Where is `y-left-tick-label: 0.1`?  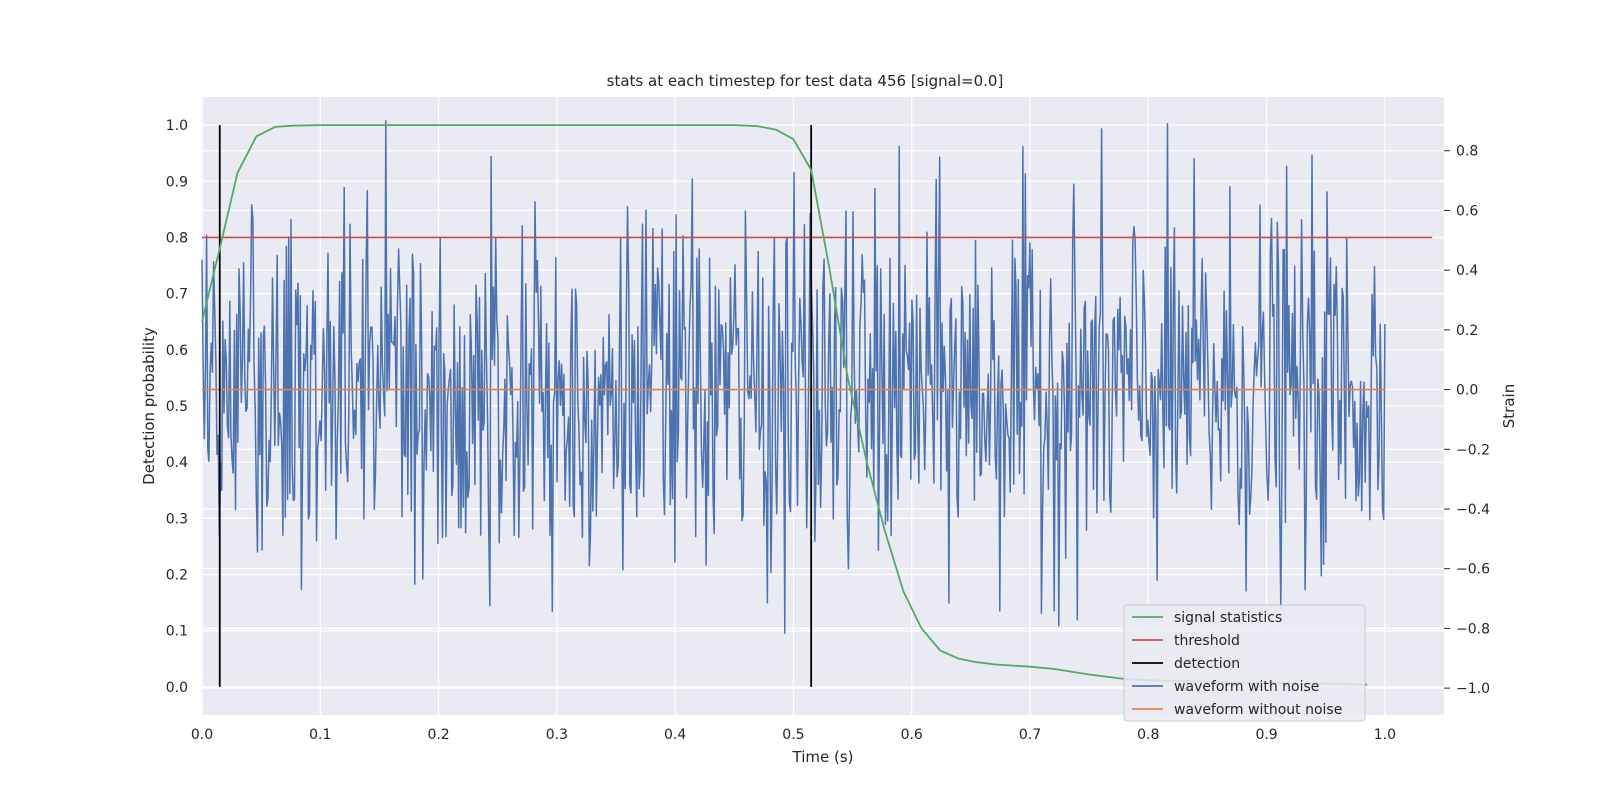 y-left-tick-label: 0.1 is located at coordinates (177, 632).